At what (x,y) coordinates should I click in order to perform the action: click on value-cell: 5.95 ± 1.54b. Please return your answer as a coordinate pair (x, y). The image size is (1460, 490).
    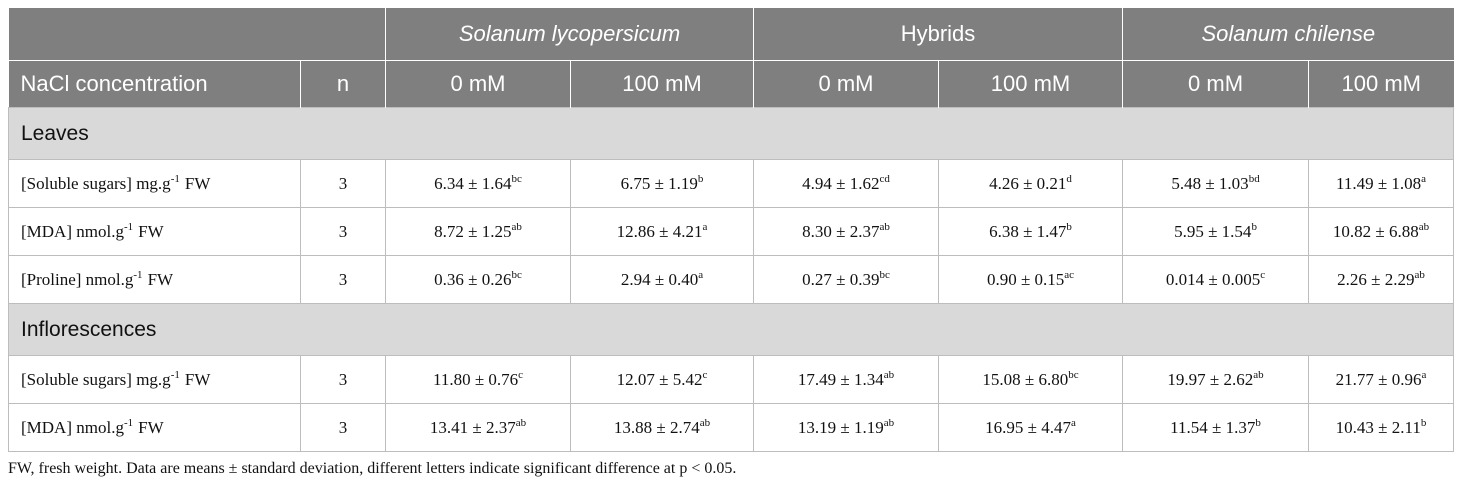
    Looking at the image, I should click on (1216, 231).